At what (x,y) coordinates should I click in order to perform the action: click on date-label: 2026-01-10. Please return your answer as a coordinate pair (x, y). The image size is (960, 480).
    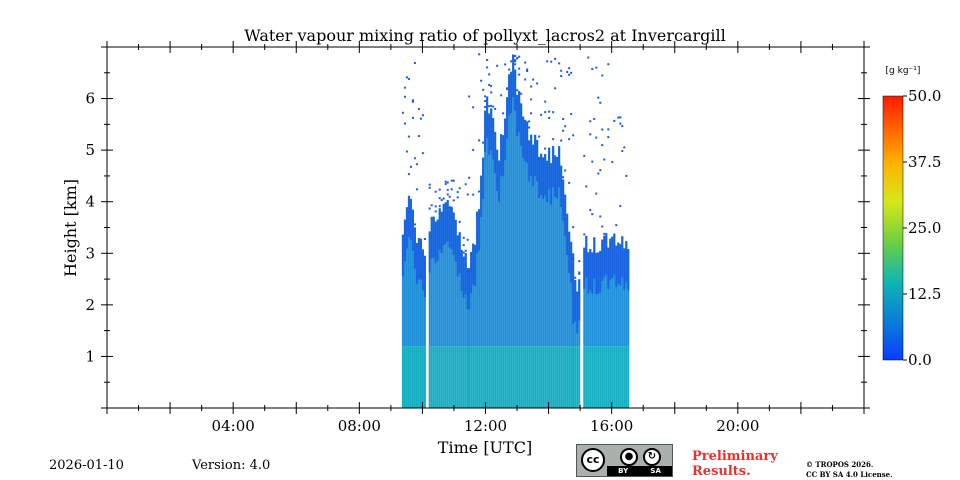
    Looking at the image, I should click on (86, 465).